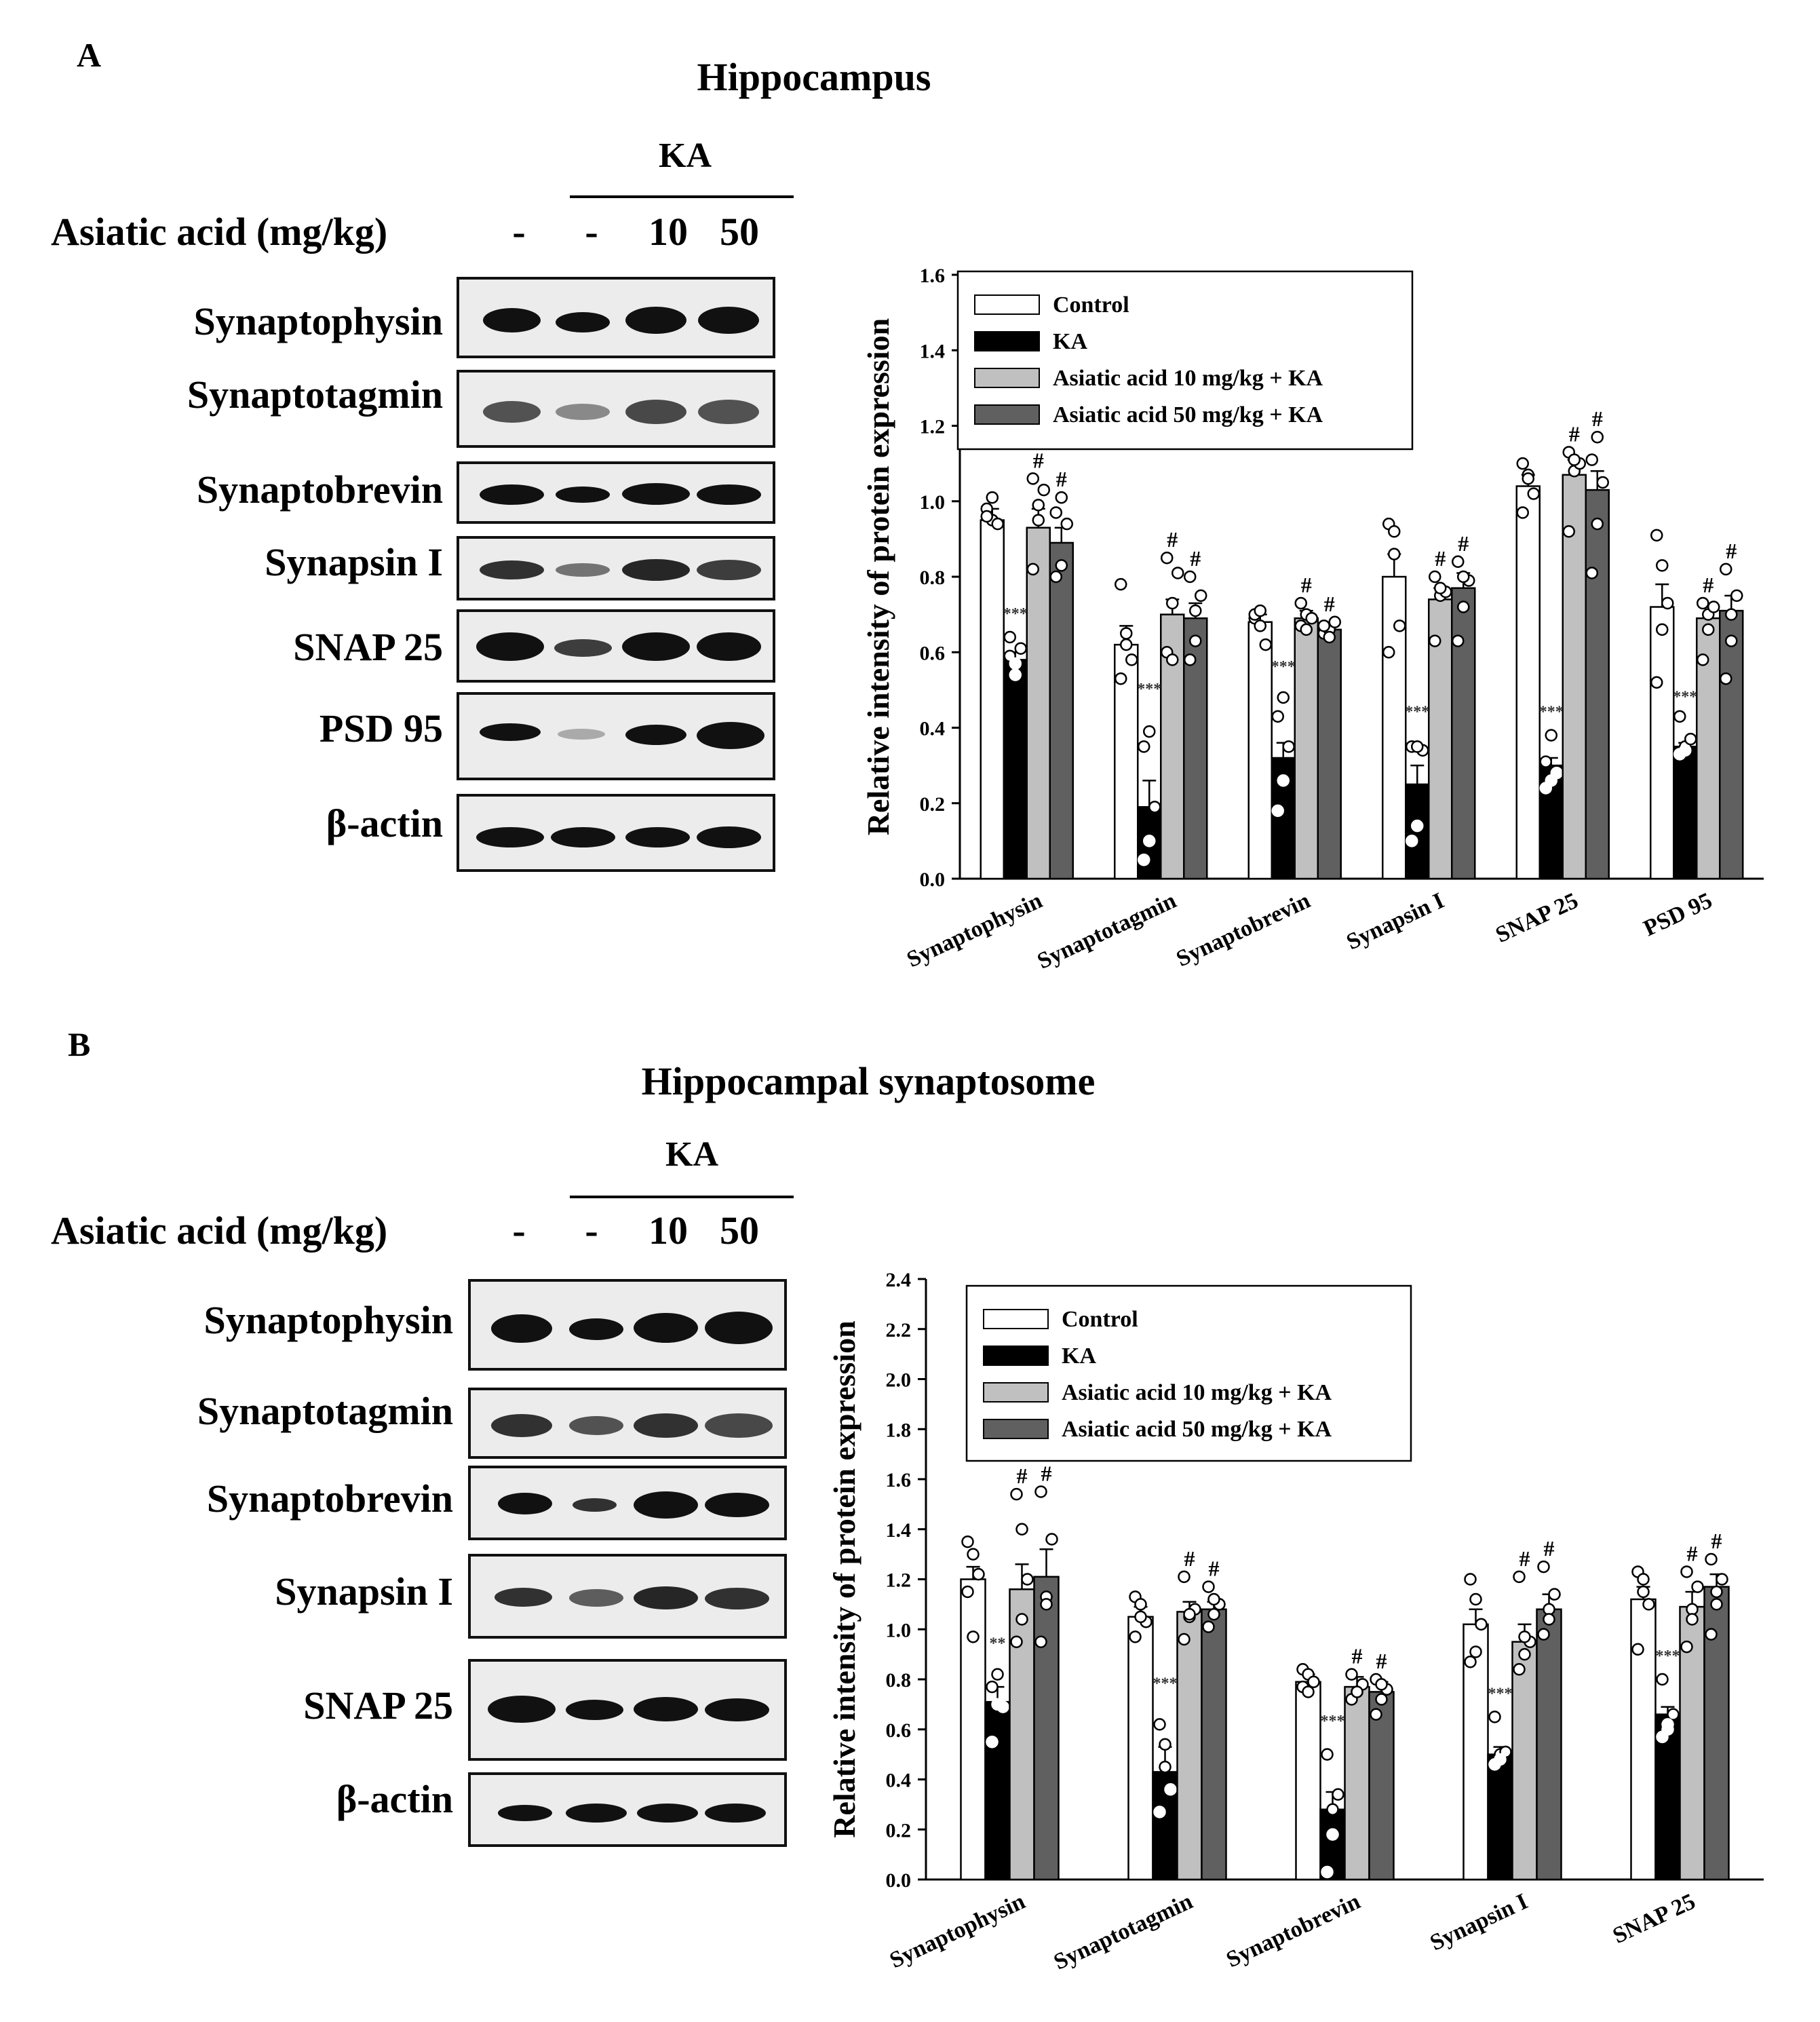  I want to click on y-tick-label: 1.0, so click(933, 502).